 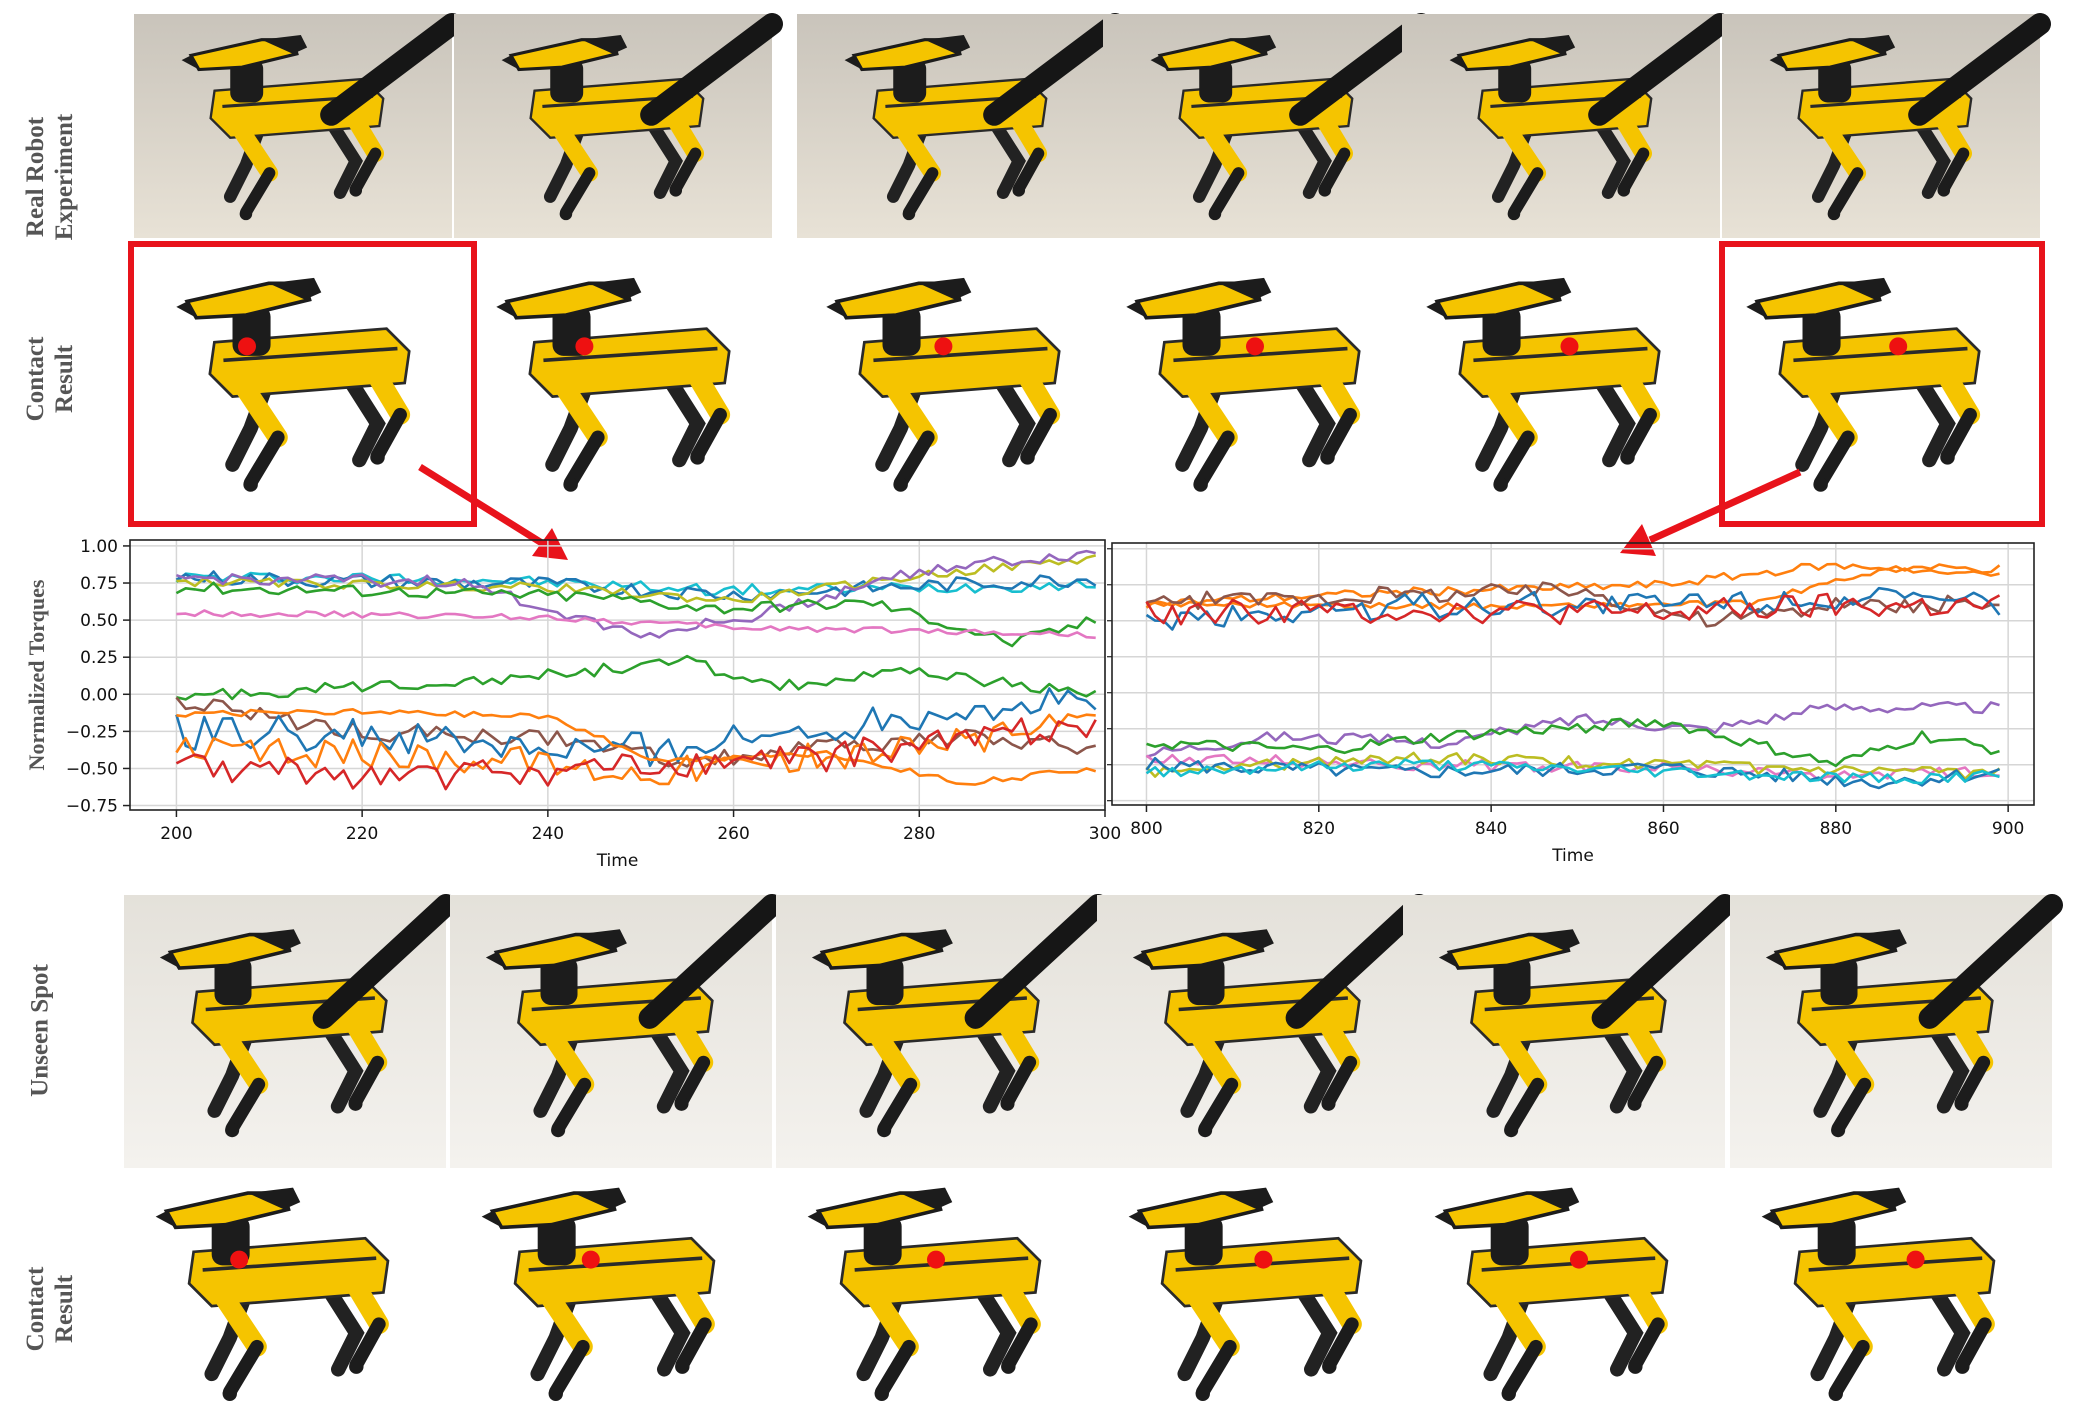 What do you see at coordinates (92, 807) in the screenshot?
I see `y-tick-label: −0.75` at bounding box center [92, 807].